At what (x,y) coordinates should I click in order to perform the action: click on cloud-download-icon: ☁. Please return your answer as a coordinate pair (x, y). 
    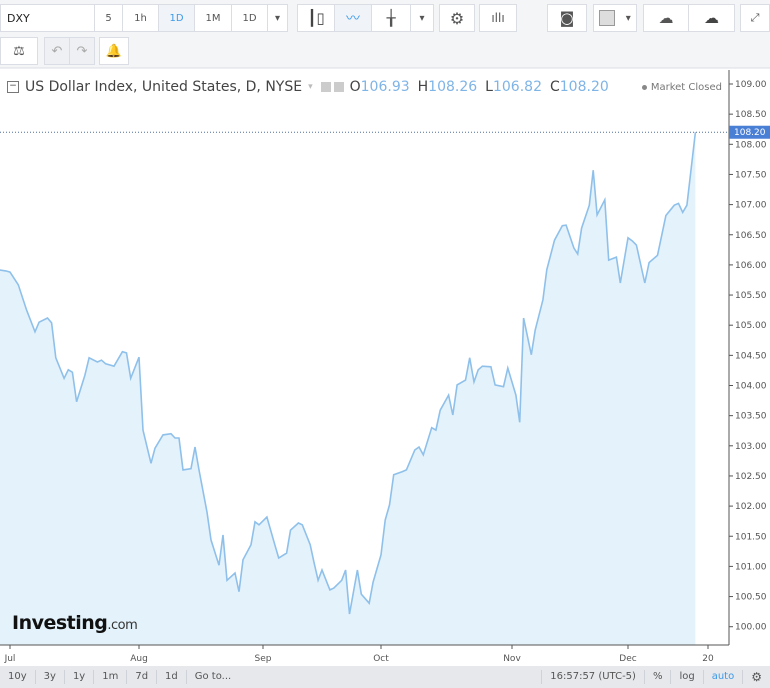
    Looking at the image, I should click on (666, 18).